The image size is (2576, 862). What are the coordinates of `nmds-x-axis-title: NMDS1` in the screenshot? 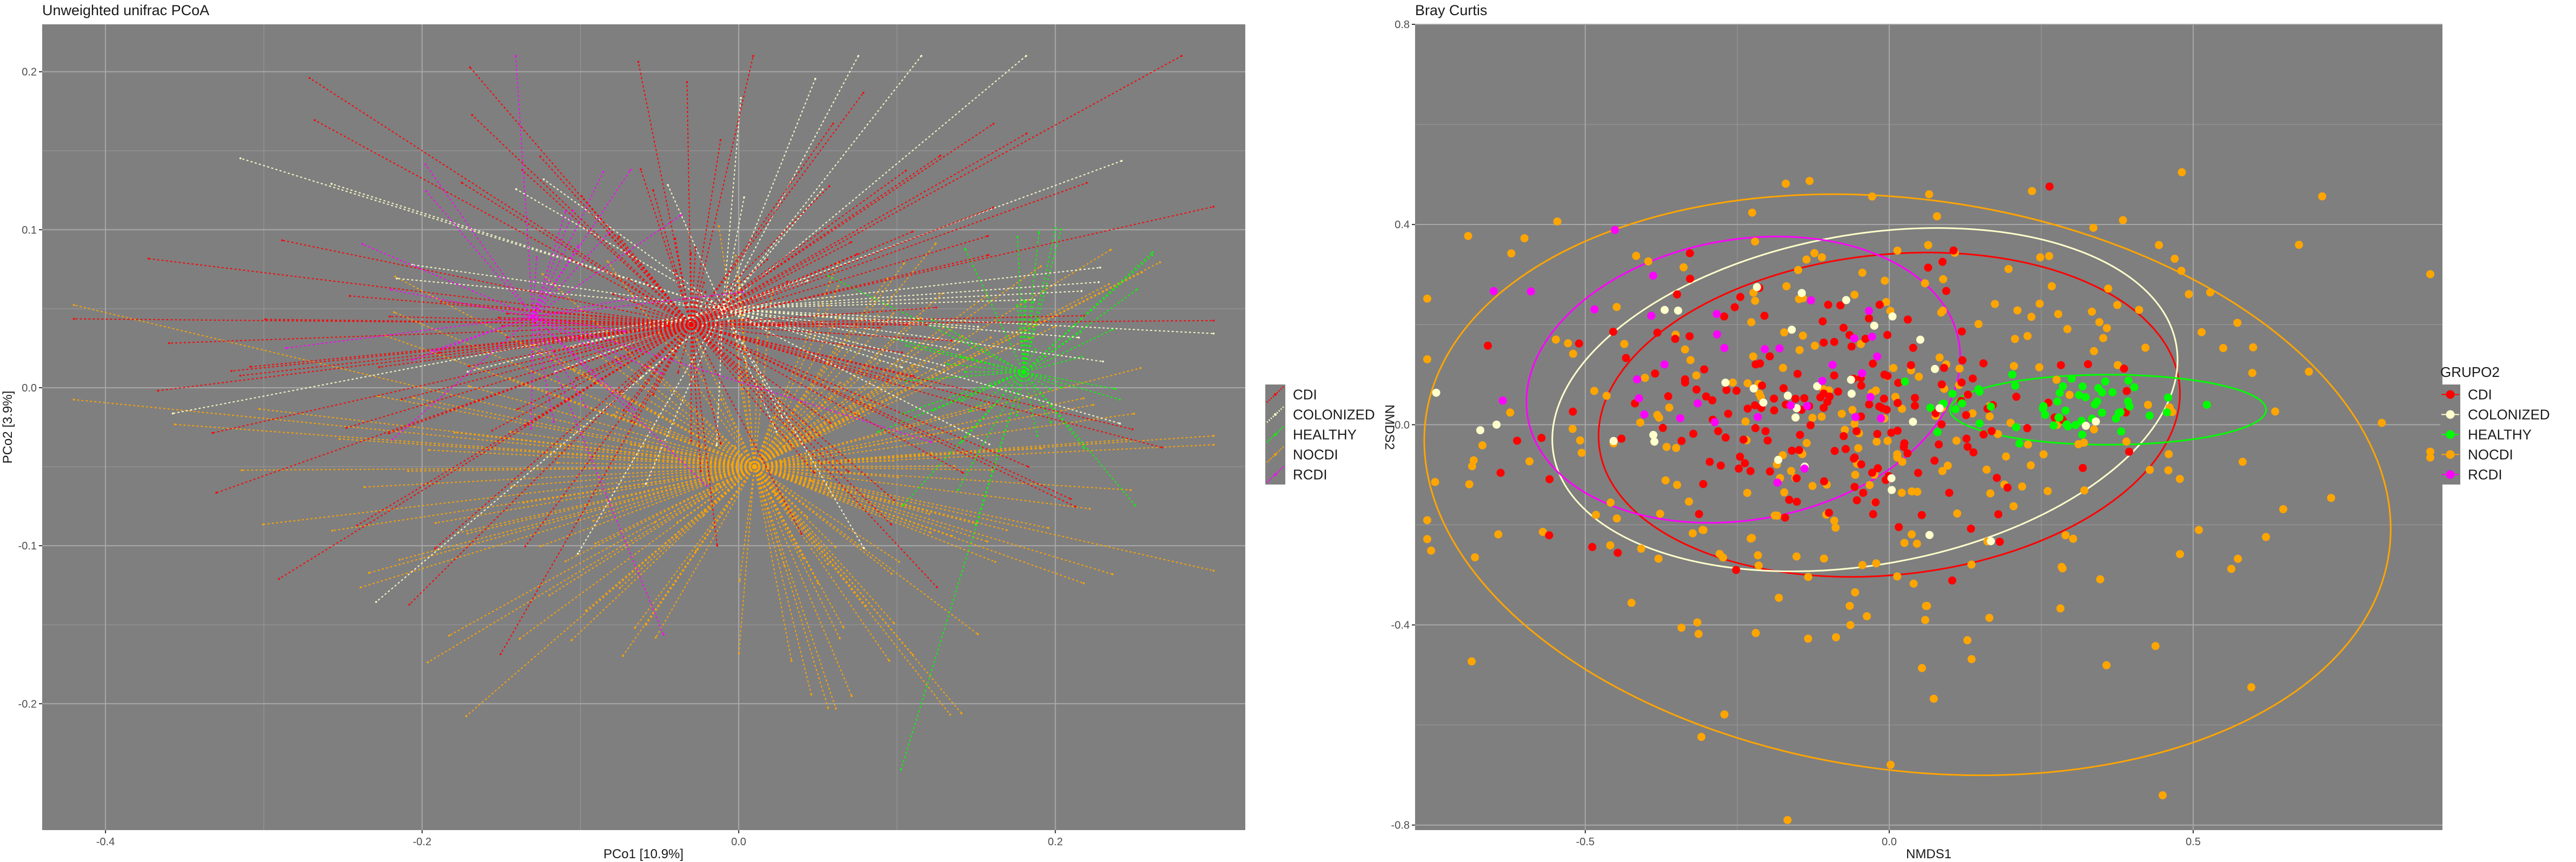 It's located at (1928, 854).